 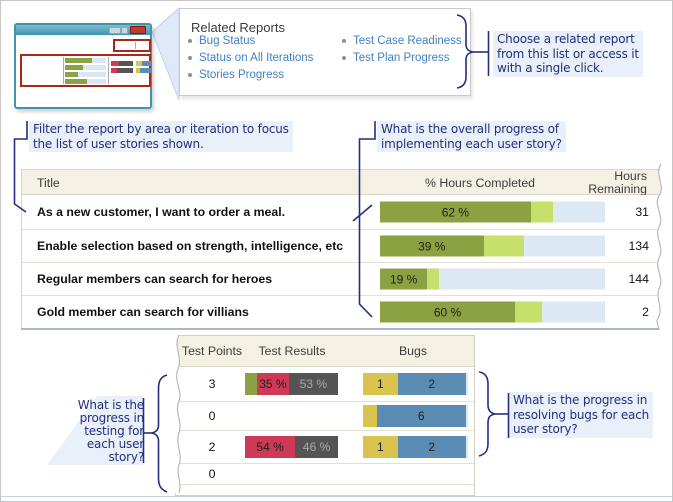 What do you see at coordinates (212, 351) in the screenshot?
I see `column-header-test-points: Test Points` at bounding box center [212, 351].